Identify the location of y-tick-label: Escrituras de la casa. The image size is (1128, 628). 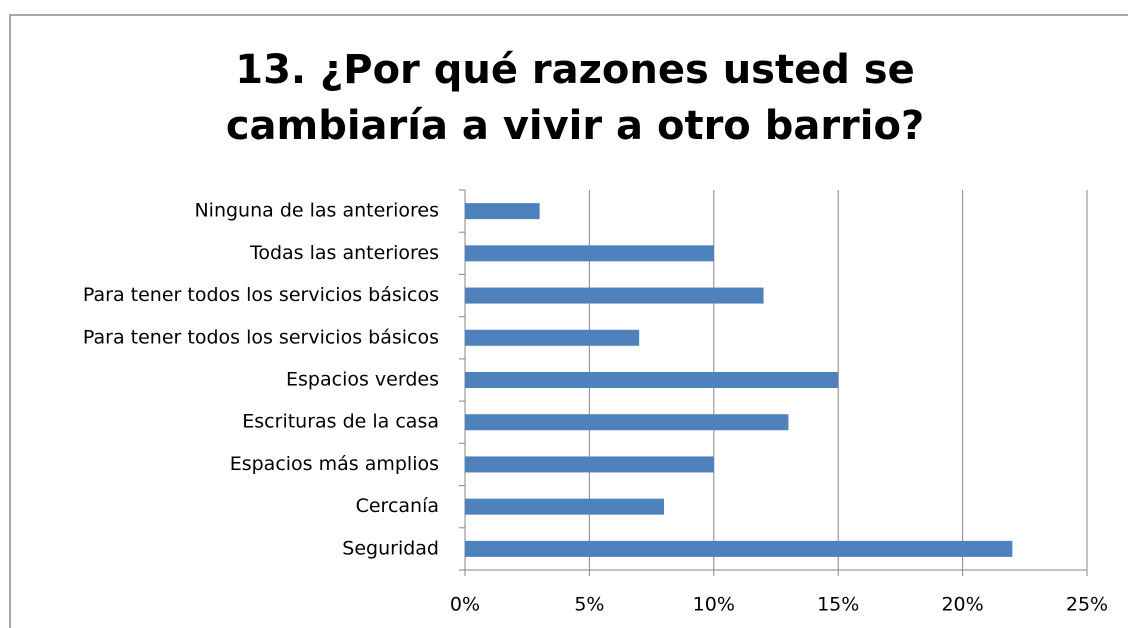
(340, 422).